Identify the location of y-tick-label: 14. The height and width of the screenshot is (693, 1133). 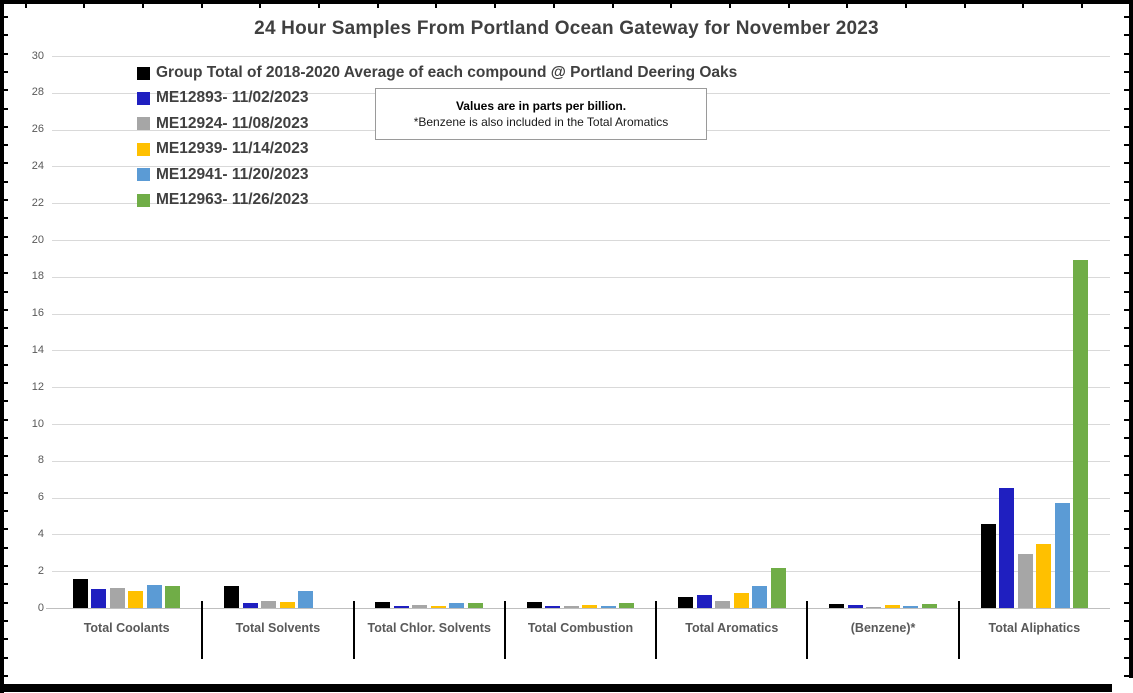
(37, 349).